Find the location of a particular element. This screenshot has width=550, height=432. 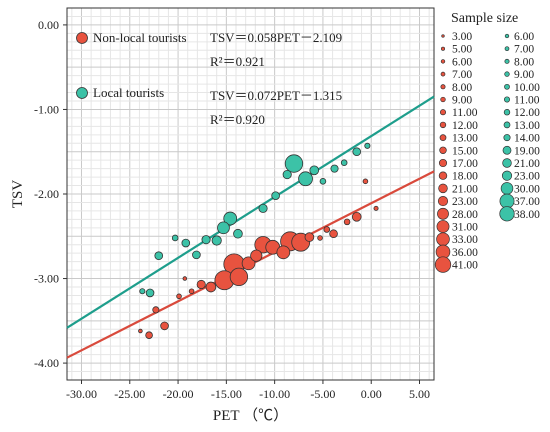

y-axis-title: TSV is located at coordinates (18, 194).